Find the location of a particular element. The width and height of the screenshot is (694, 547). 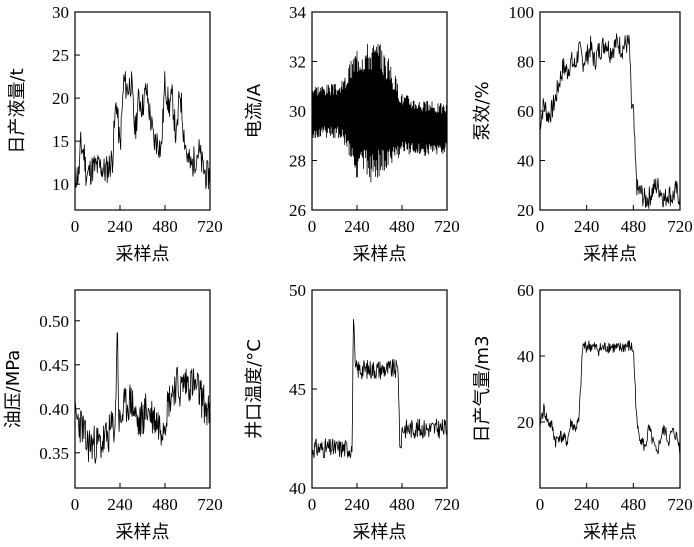

panel-1: 0 240 480 720 10 15 20 25 30 采样点 日产液量/t is located at coordinates (115, 134).